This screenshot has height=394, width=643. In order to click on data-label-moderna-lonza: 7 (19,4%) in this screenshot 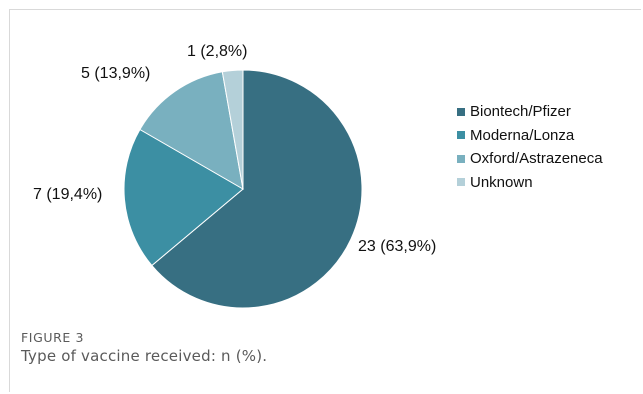, I will do `click(68, 194)`.